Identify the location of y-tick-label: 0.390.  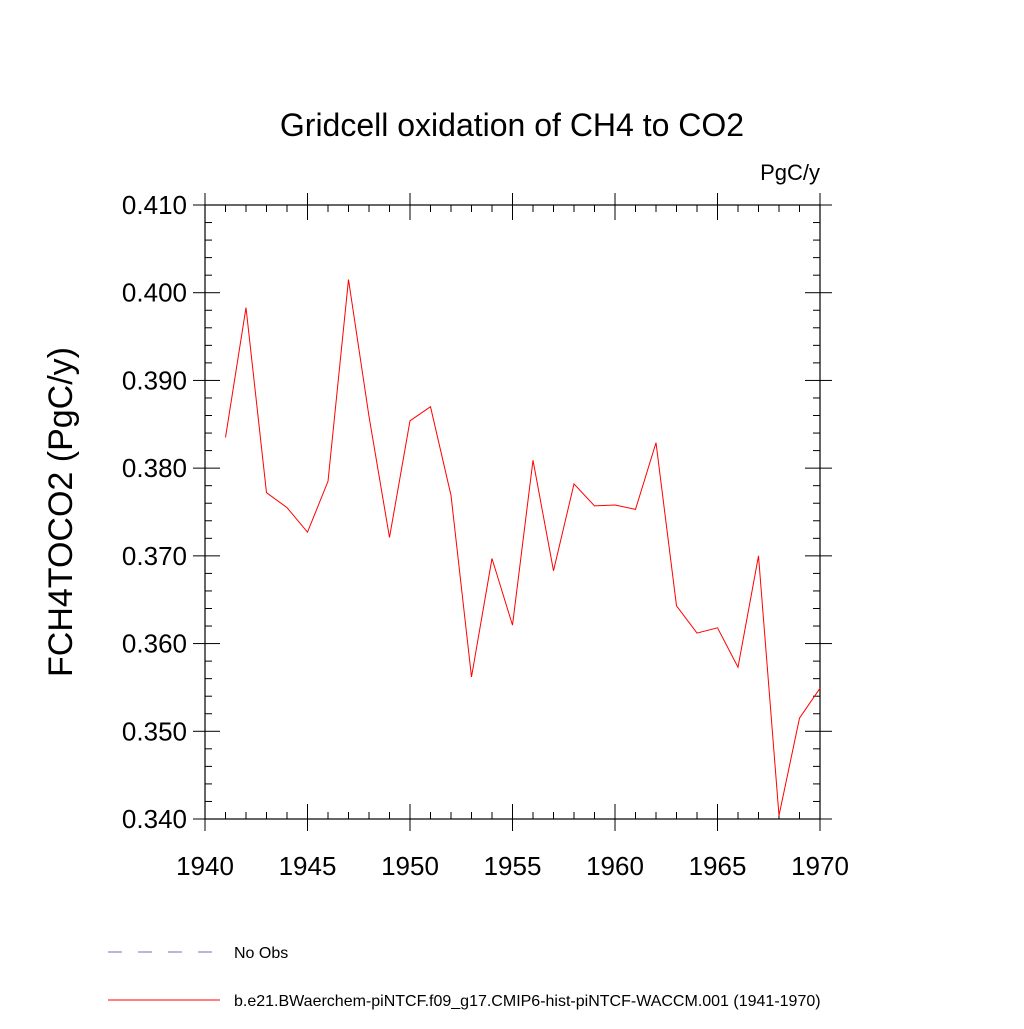
(154, 380).